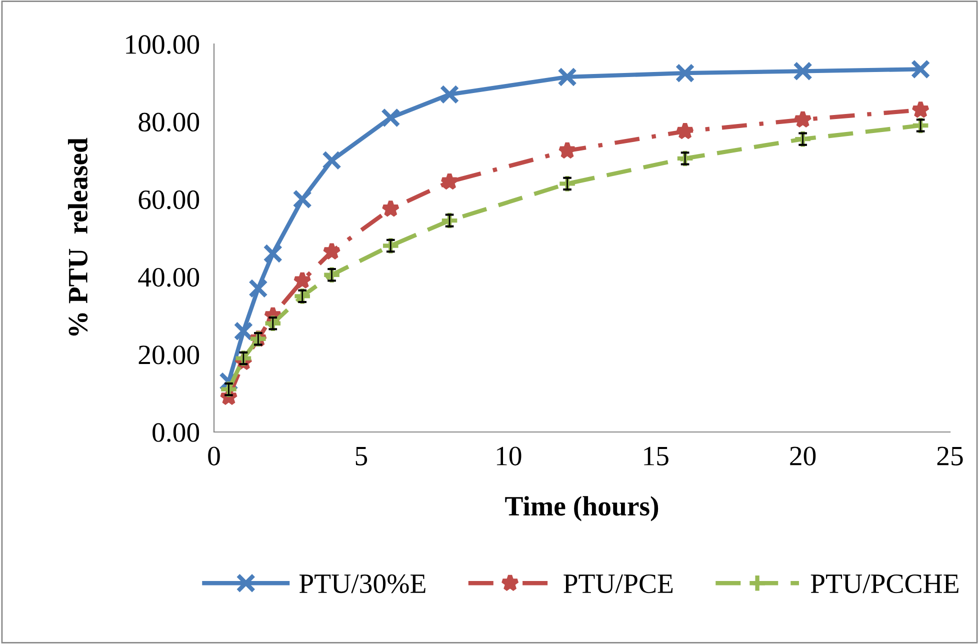 The height and width of the screenshot is (644, 979). I want to click on legend-label: PTU/PCCHE, so click(884, 584).